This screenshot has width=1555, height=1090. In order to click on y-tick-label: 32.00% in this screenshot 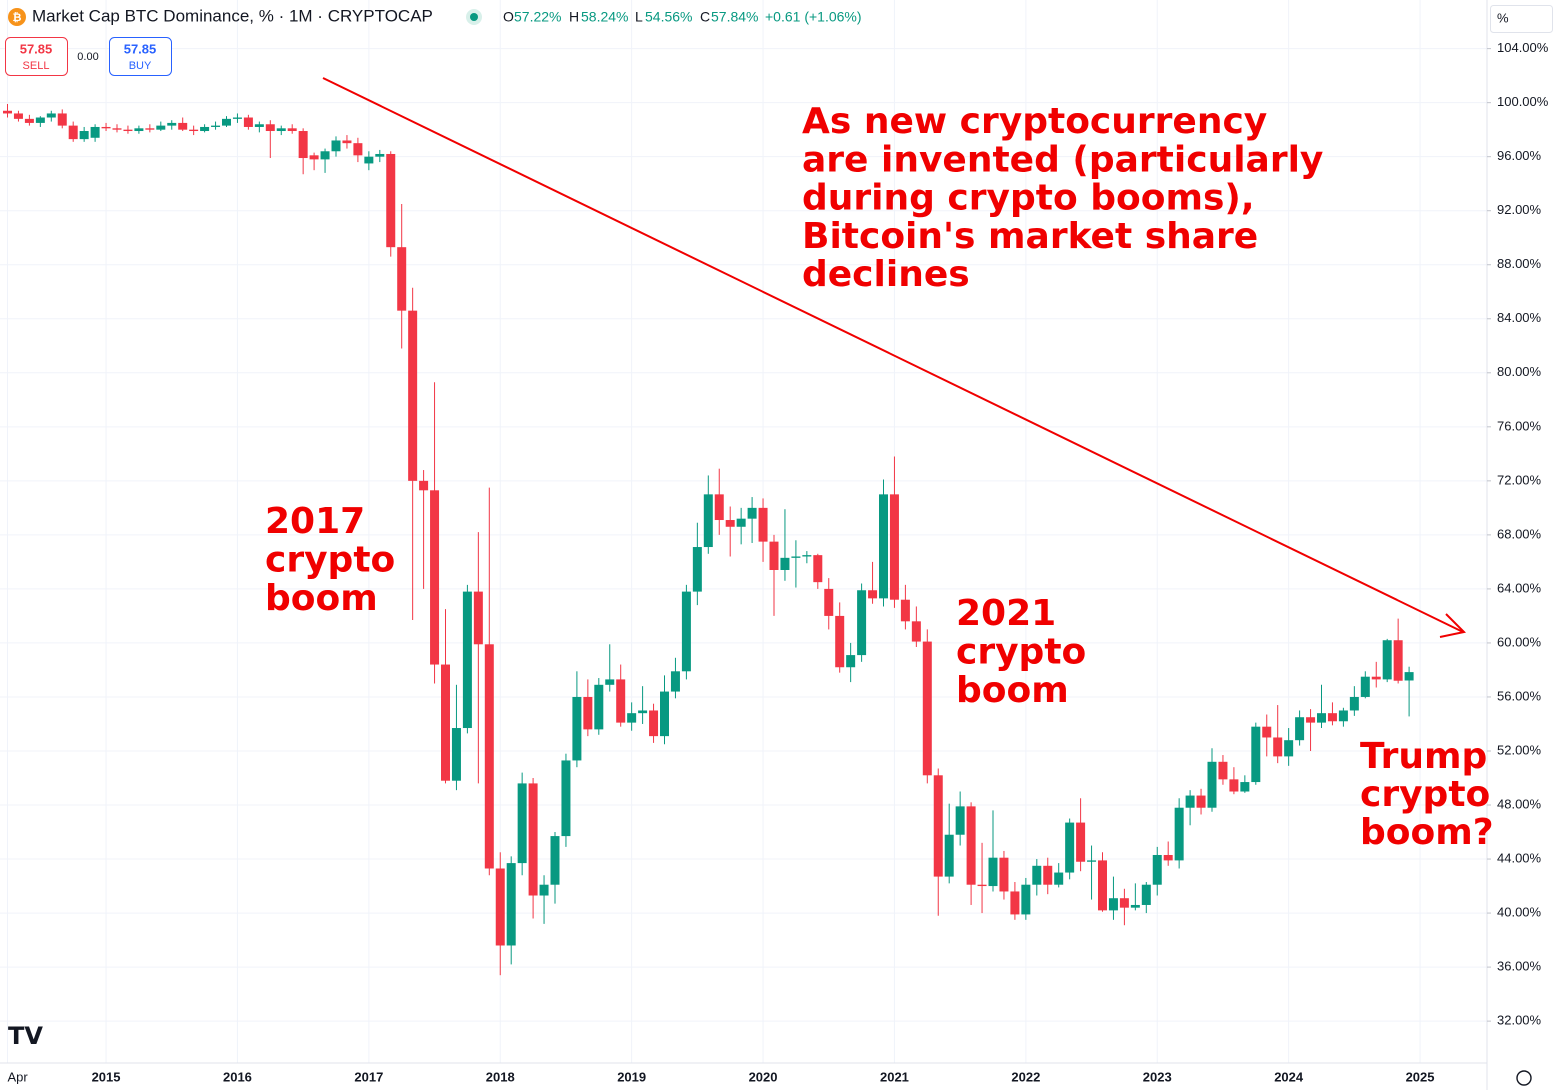, I will do `click(1519, 1020)`.